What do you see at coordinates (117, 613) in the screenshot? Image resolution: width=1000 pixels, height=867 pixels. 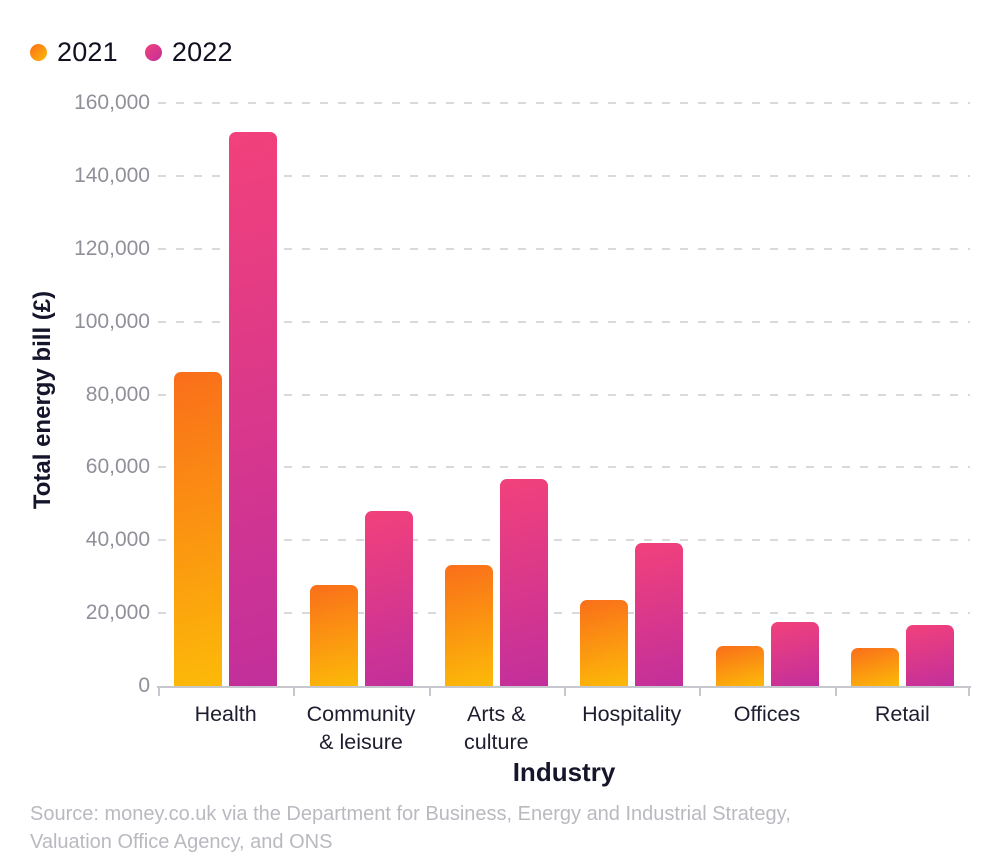 I see `y-tick-label: 20,000` at bounding box center [117, 613].